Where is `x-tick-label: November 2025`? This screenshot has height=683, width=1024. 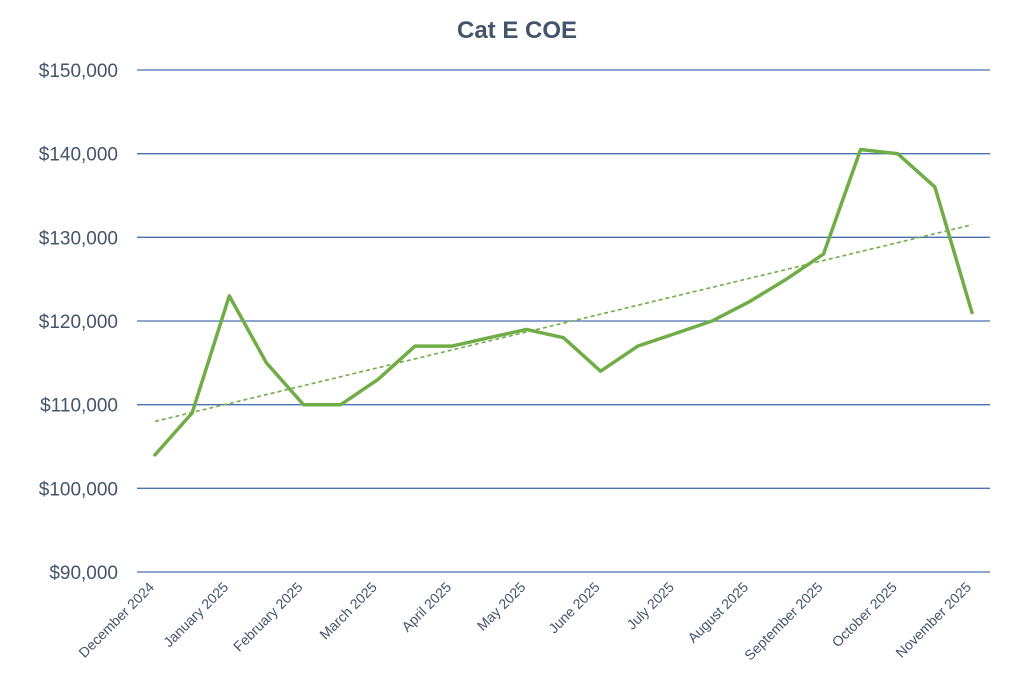 x-tick-label: November 2025 is located at coordinates (933, 620).